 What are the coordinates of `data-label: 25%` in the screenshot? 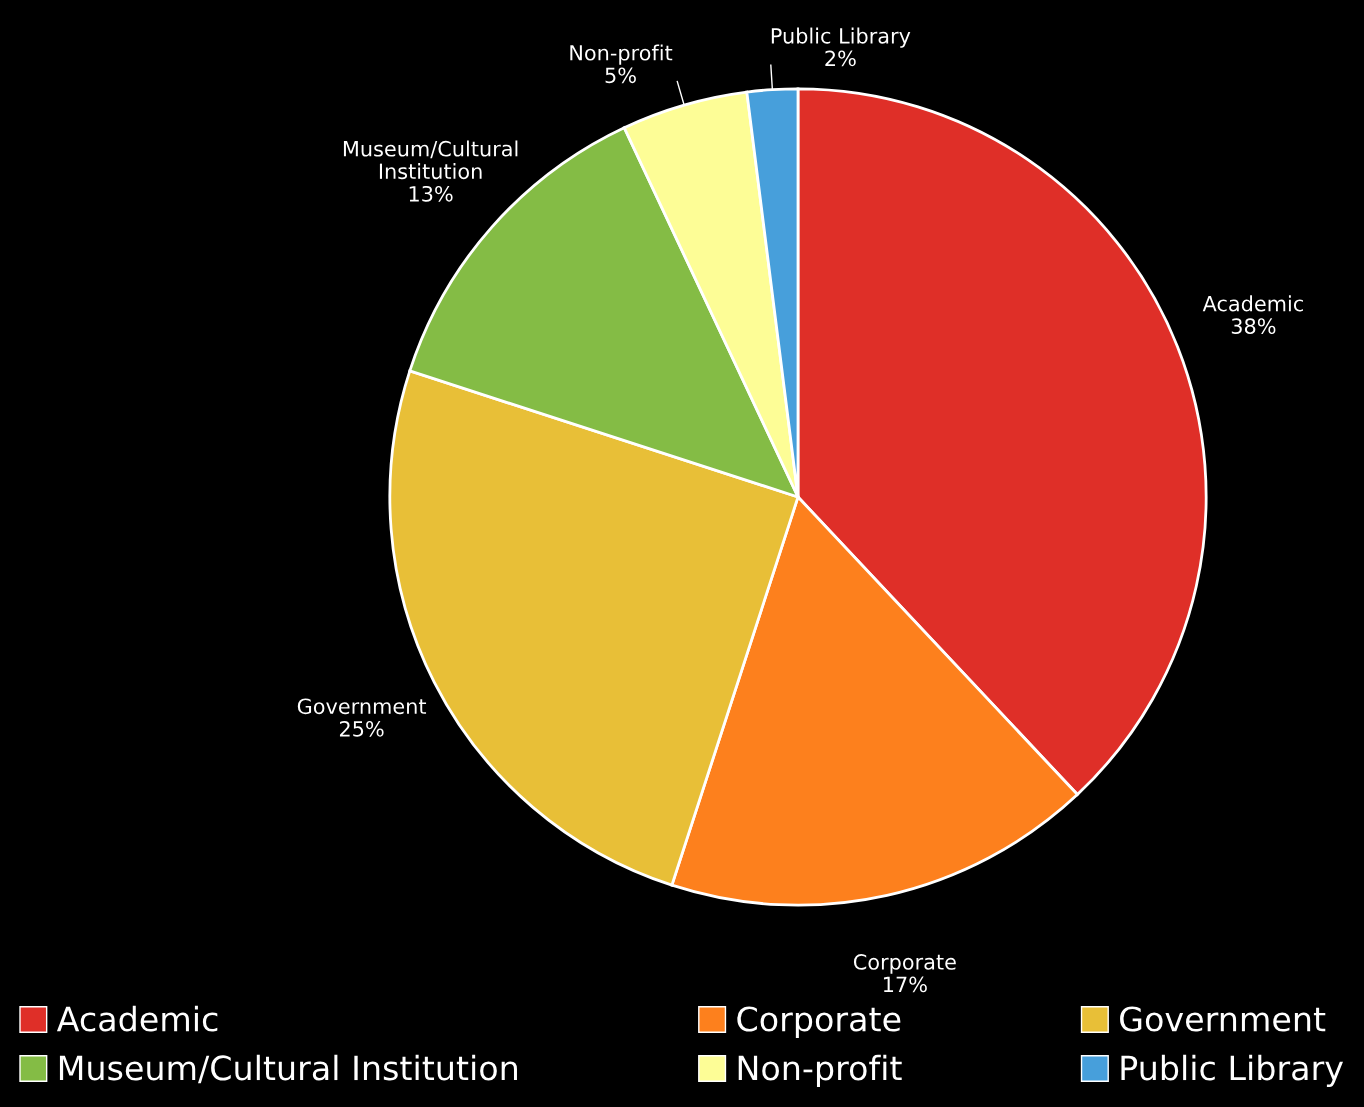 It's located at (361, 728).